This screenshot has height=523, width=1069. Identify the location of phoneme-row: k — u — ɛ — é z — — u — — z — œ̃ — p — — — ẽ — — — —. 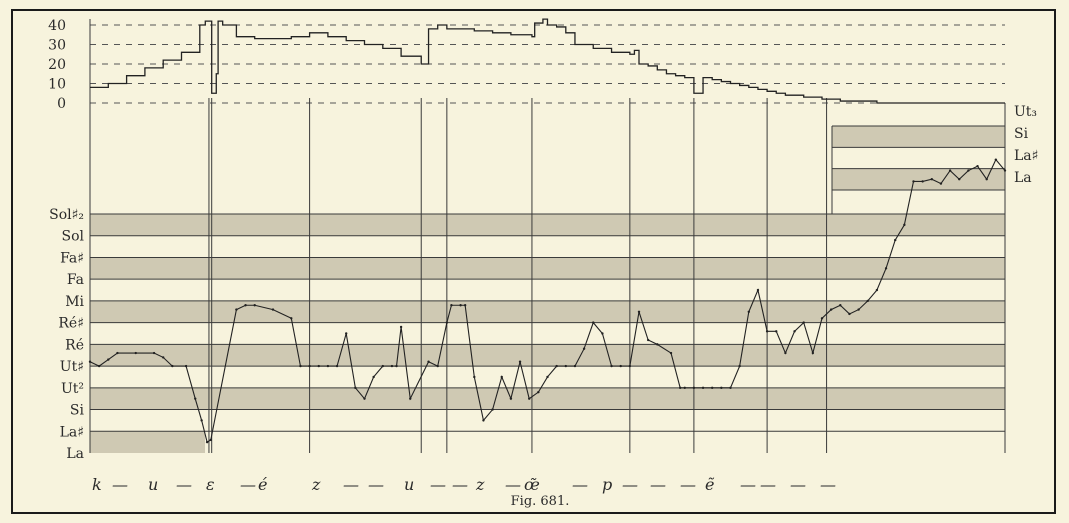
(464, 484).